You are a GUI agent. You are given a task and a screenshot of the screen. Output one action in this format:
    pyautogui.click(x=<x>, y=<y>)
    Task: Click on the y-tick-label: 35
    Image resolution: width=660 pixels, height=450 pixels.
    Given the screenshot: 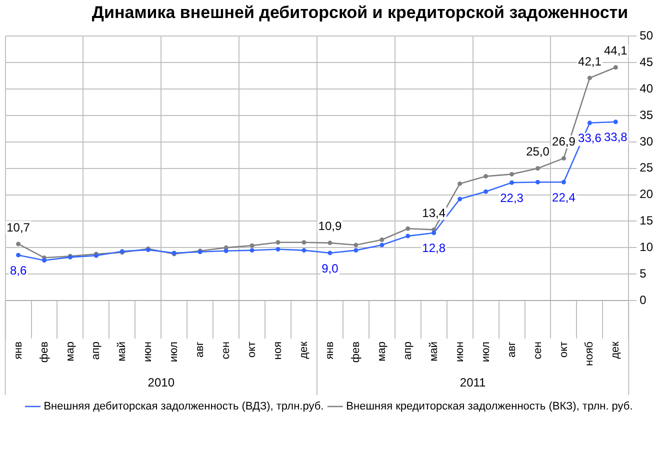 What is the action you would take?
    pyautogui.click(x=647, y=115)
    